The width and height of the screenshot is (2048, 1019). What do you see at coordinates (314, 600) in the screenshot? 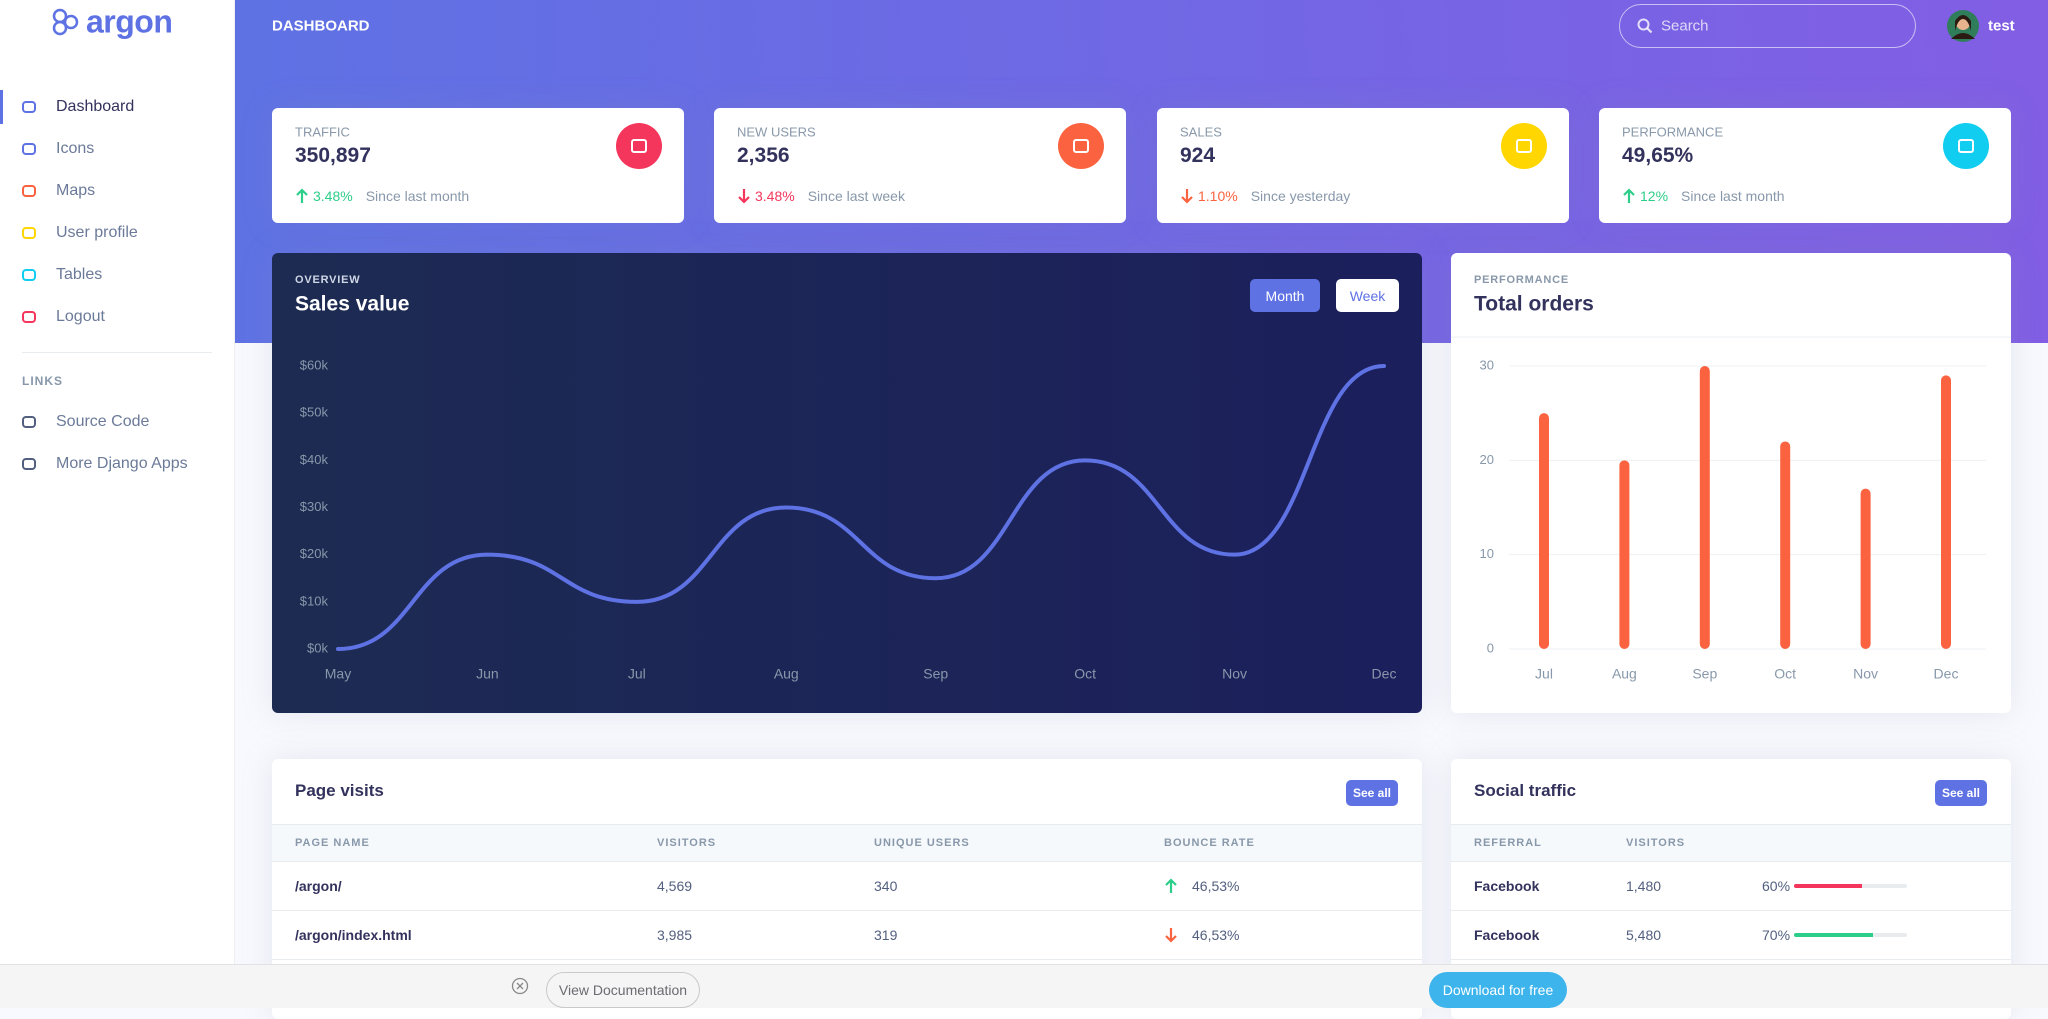
I see `y-tick-label: $10k` at bounding box center [314, 600].